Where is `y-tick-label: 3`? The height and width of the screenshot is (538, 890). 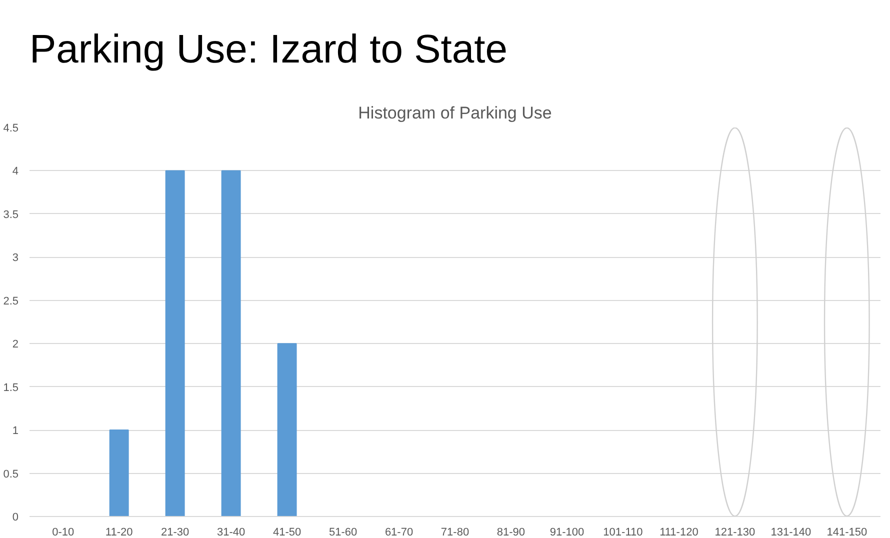 y-tick-label: 3 is located at coordinates (15, 258).